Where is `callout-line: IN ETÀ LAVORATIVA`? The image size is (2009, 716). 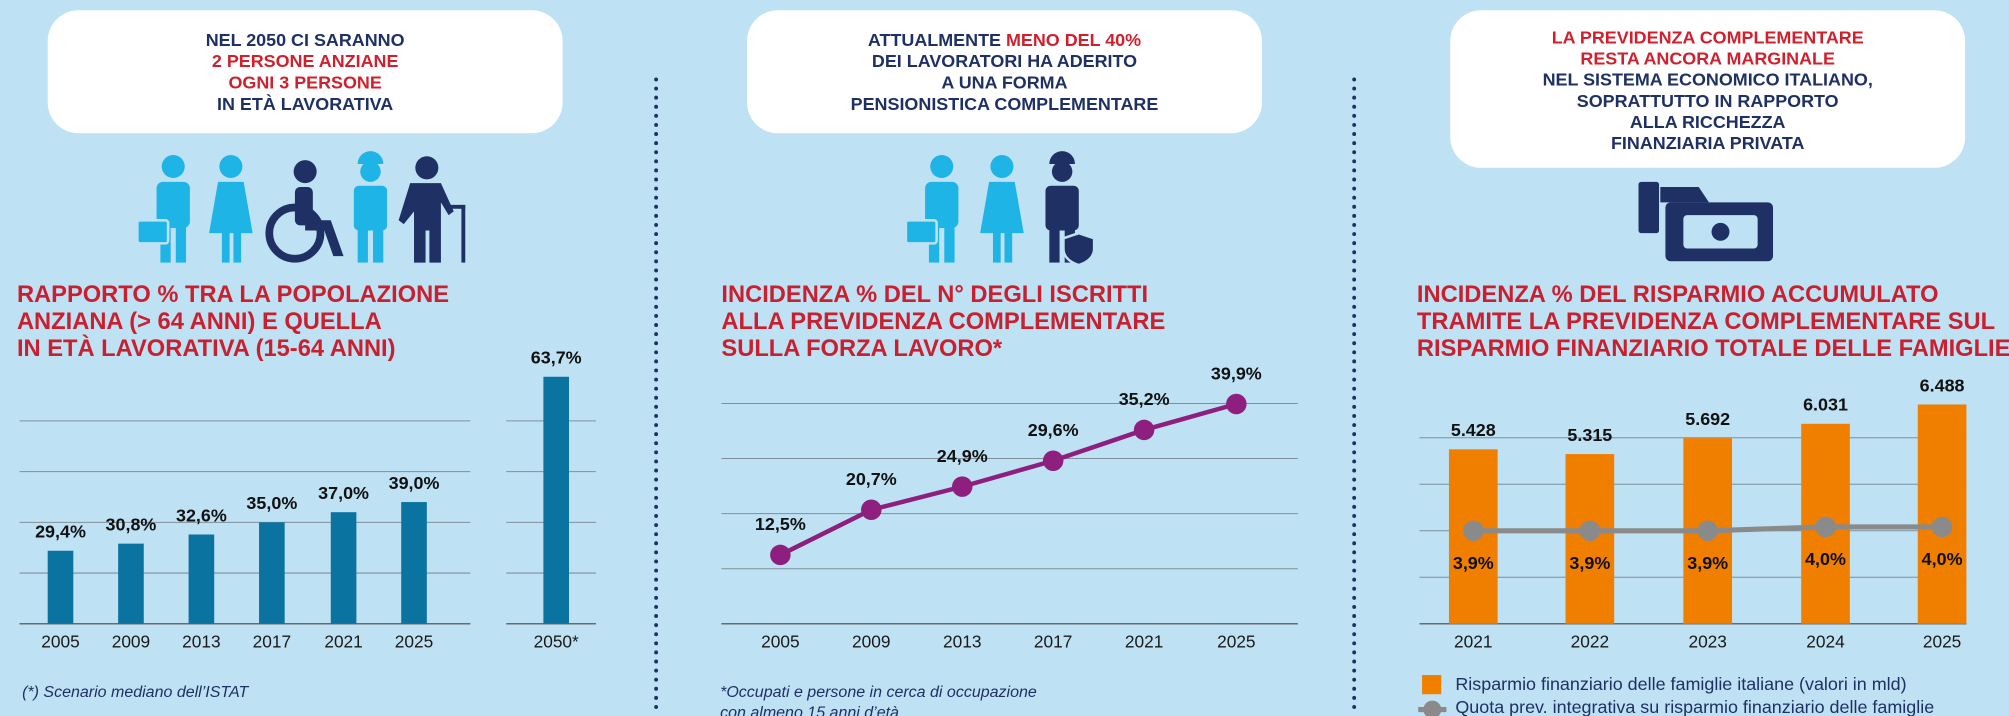
callout-line: IN ETÀ LAVORATIVA is located at coordinates (305, 103).